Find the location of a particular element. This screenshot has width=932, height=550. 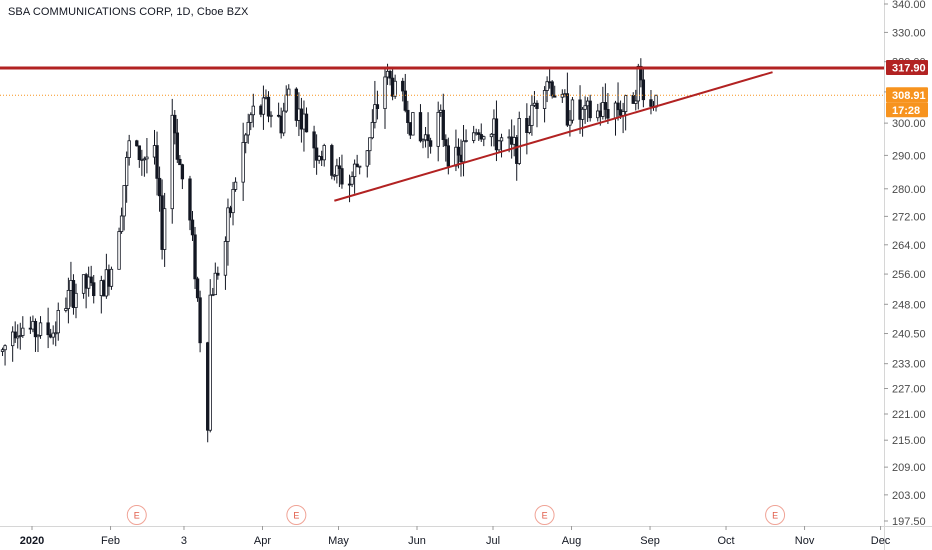

time-axis: 2020 Feb 3 Apr May Jun Jul Aug Sep Oct Nov Dec is located at coordinates (466, 536).